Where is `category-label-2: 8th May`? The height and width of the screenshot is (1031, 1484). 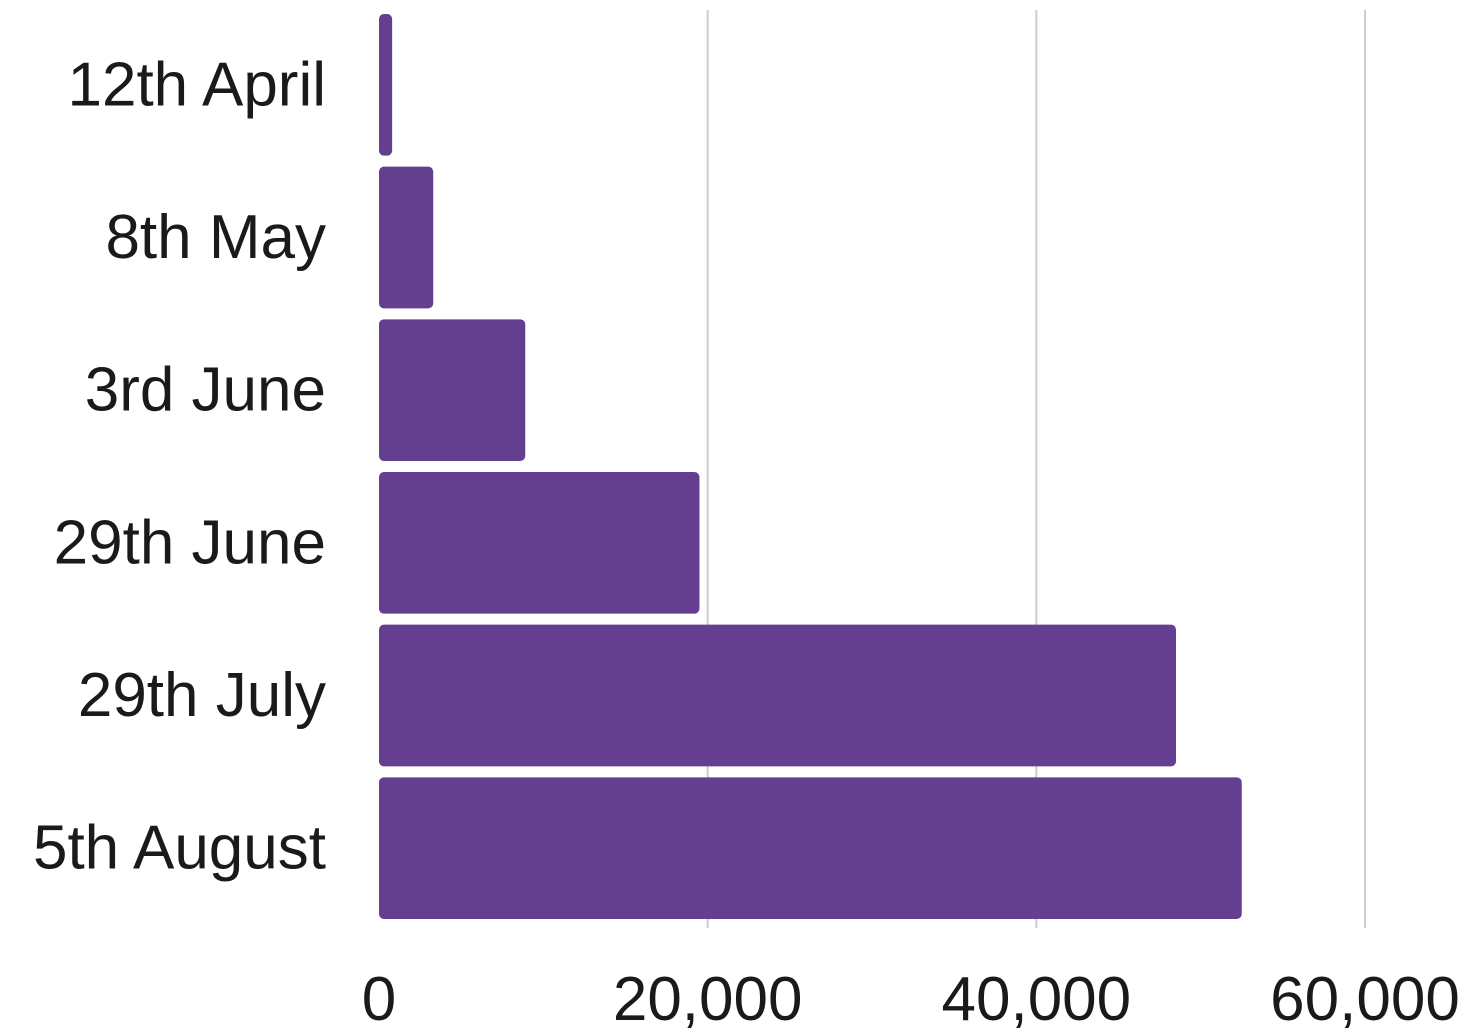
category-label-2: 8th May is located at coordinates (215, 237).